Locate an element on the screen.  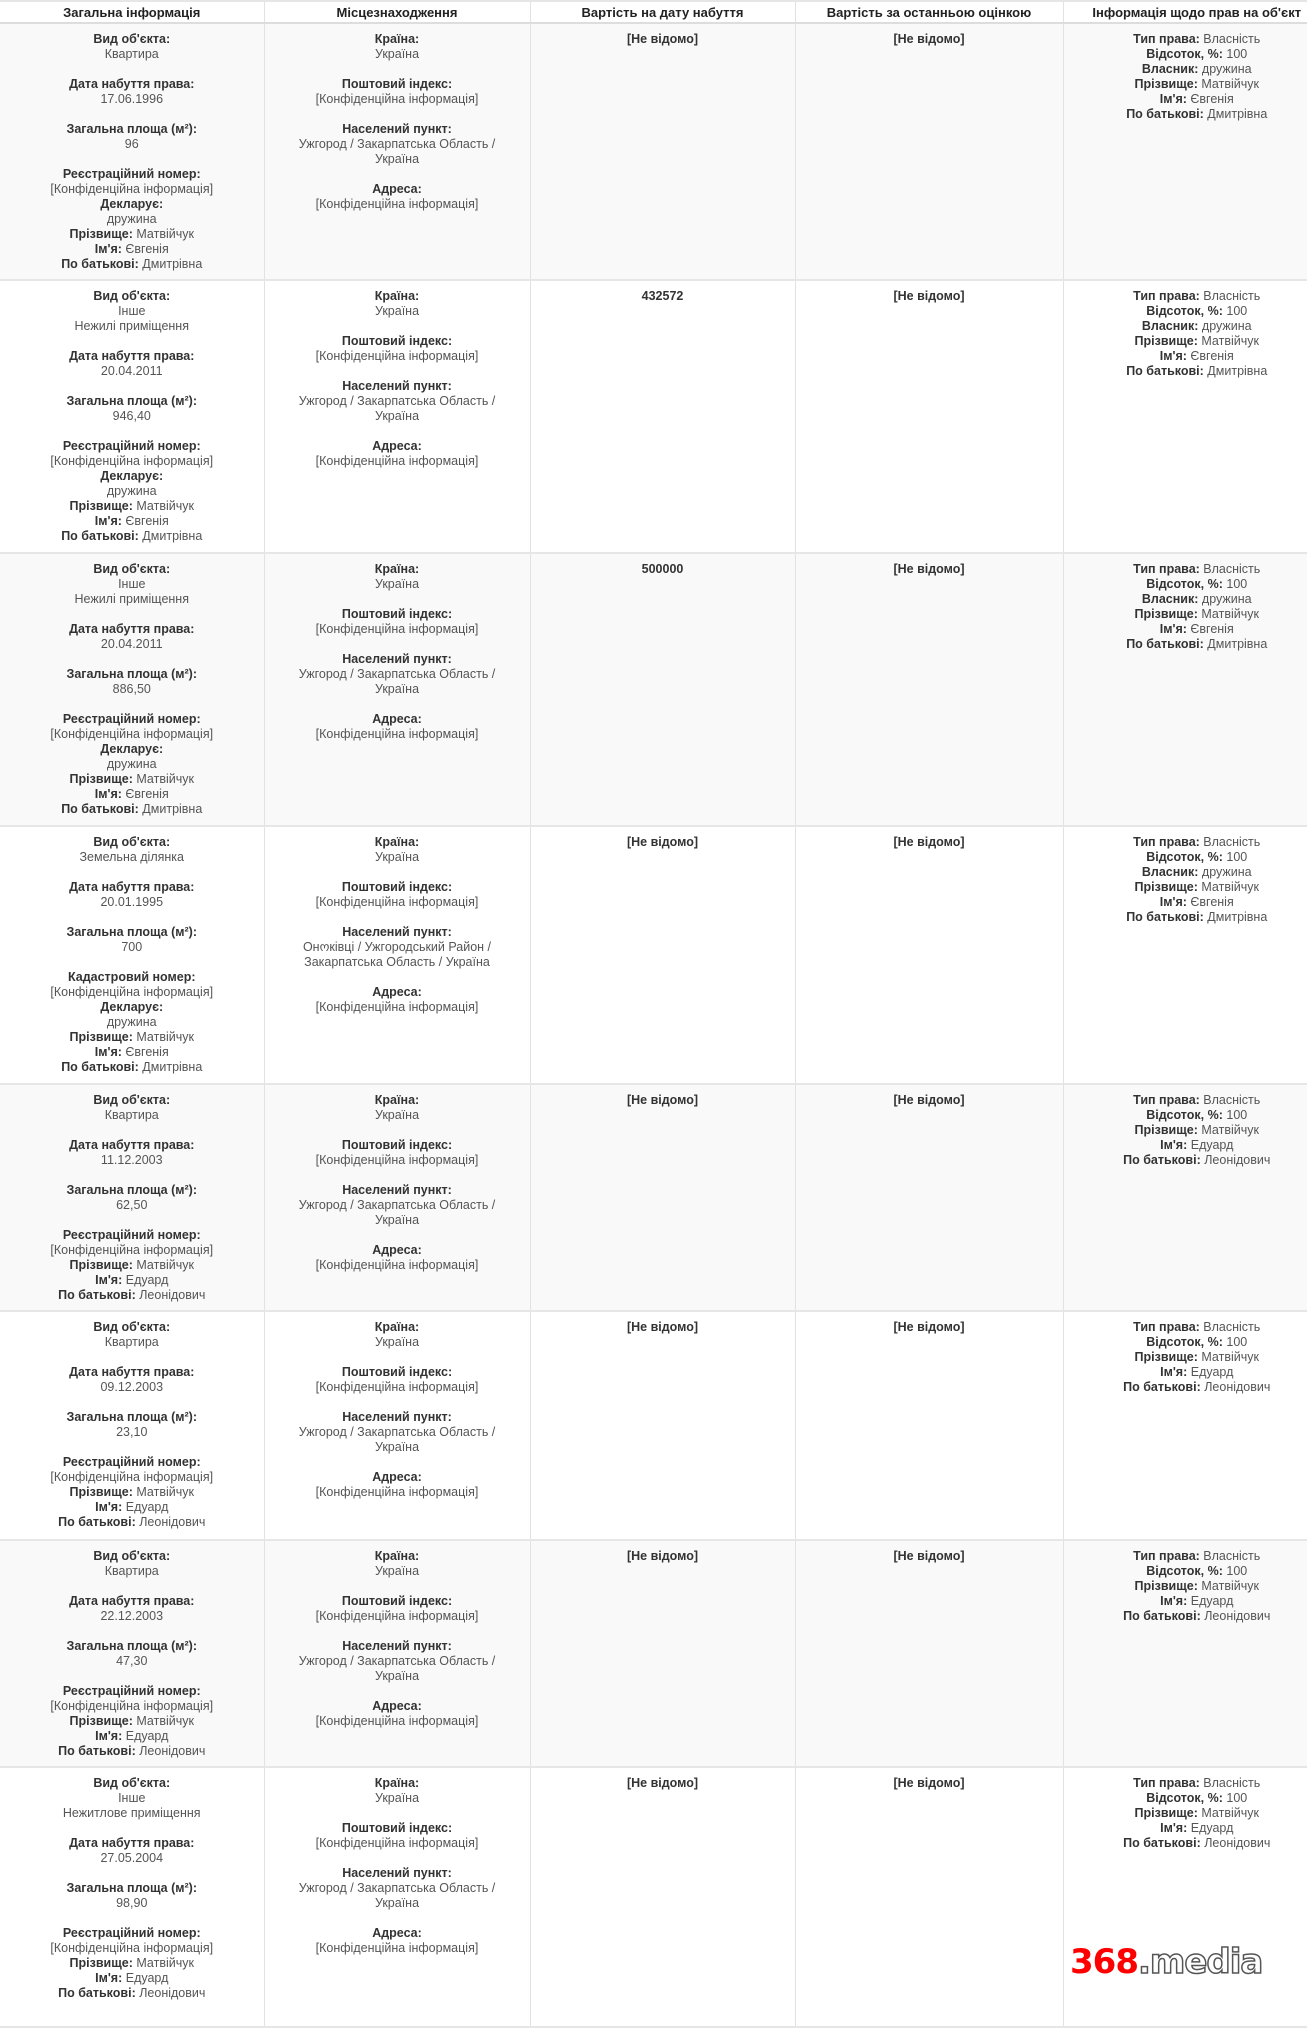
cost-value: [Не відомо] is located at coordinates (663, 1327).